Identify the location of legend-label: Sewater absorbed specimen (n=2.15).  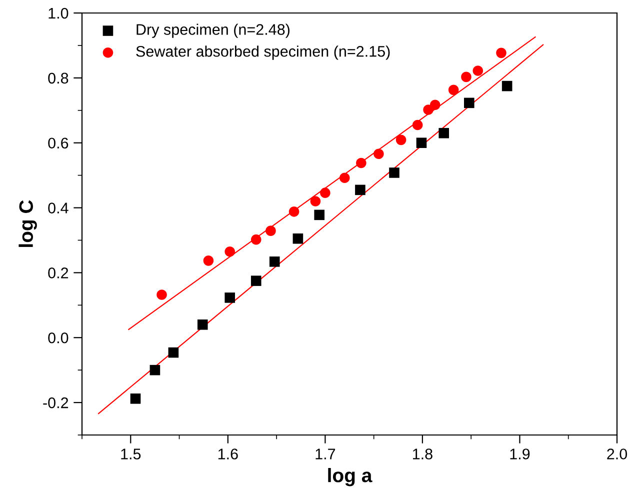
(263, 53).